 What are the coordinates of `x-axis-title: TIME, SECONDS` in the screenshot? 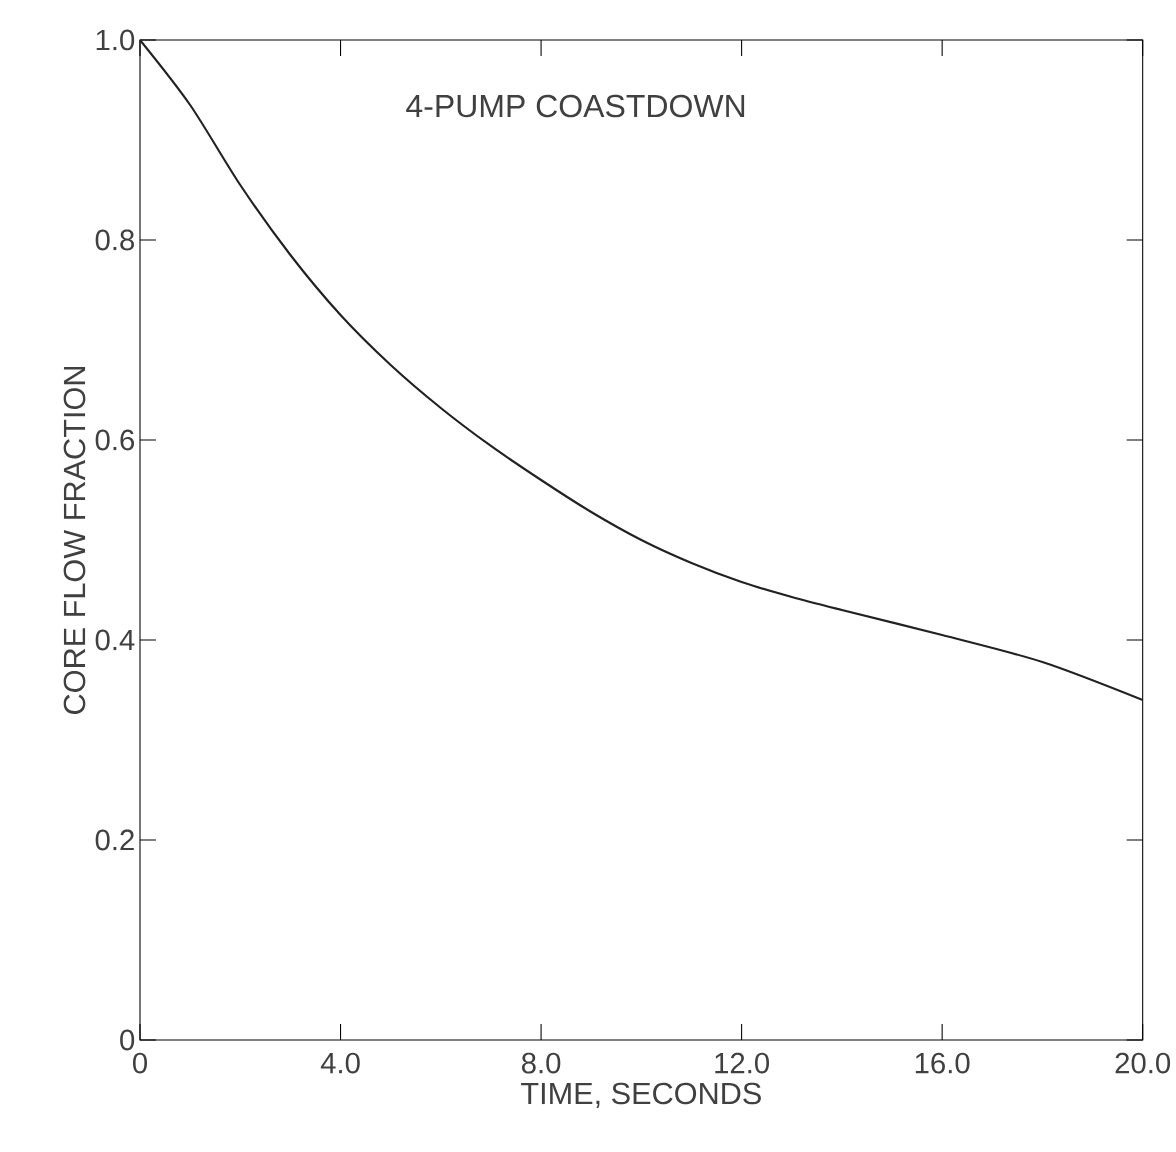 It's located at (641, 1095).